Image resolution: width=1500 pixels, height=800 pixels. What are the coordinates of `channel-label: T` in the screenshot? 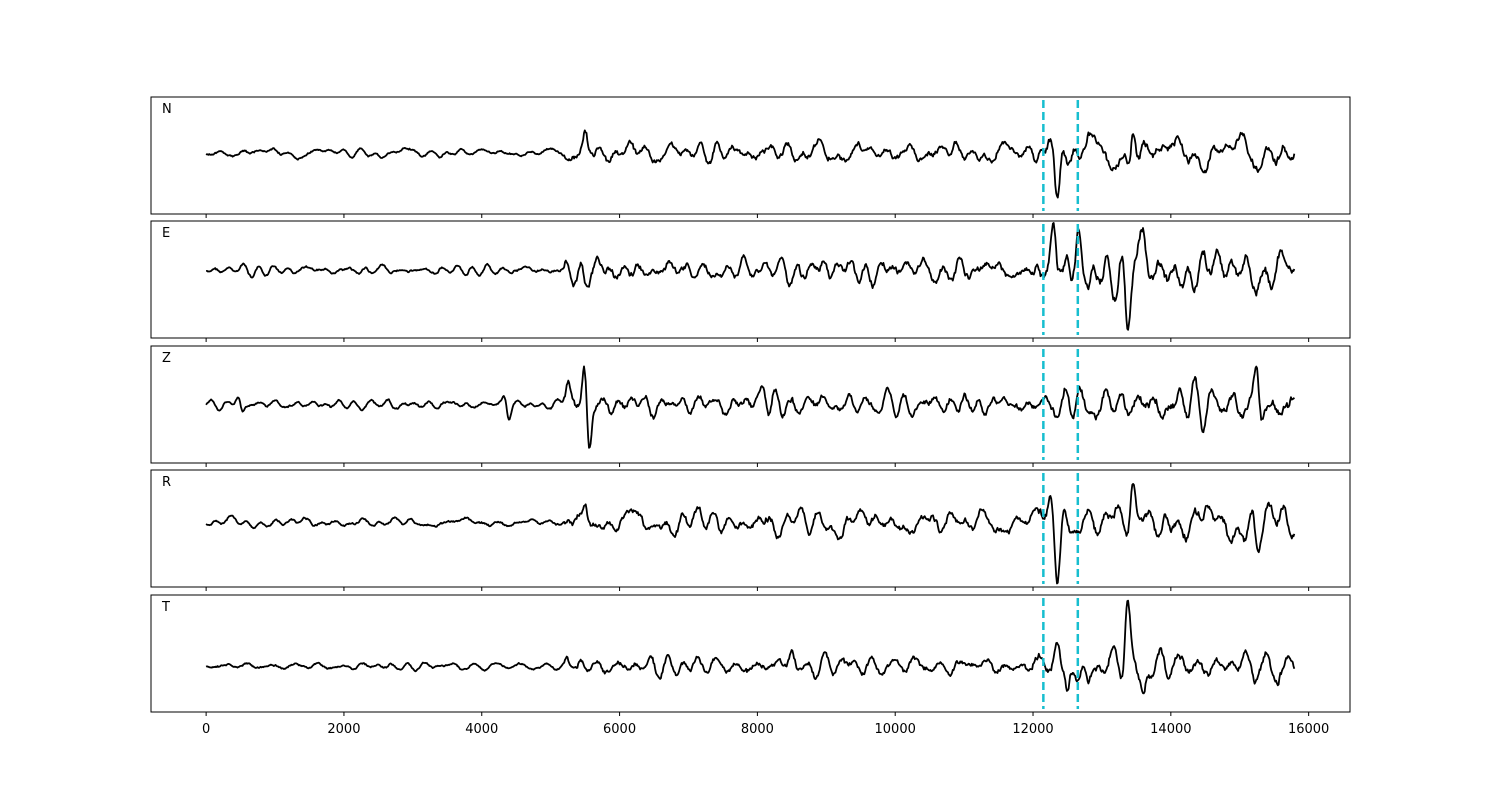 It's located at (165, 607).